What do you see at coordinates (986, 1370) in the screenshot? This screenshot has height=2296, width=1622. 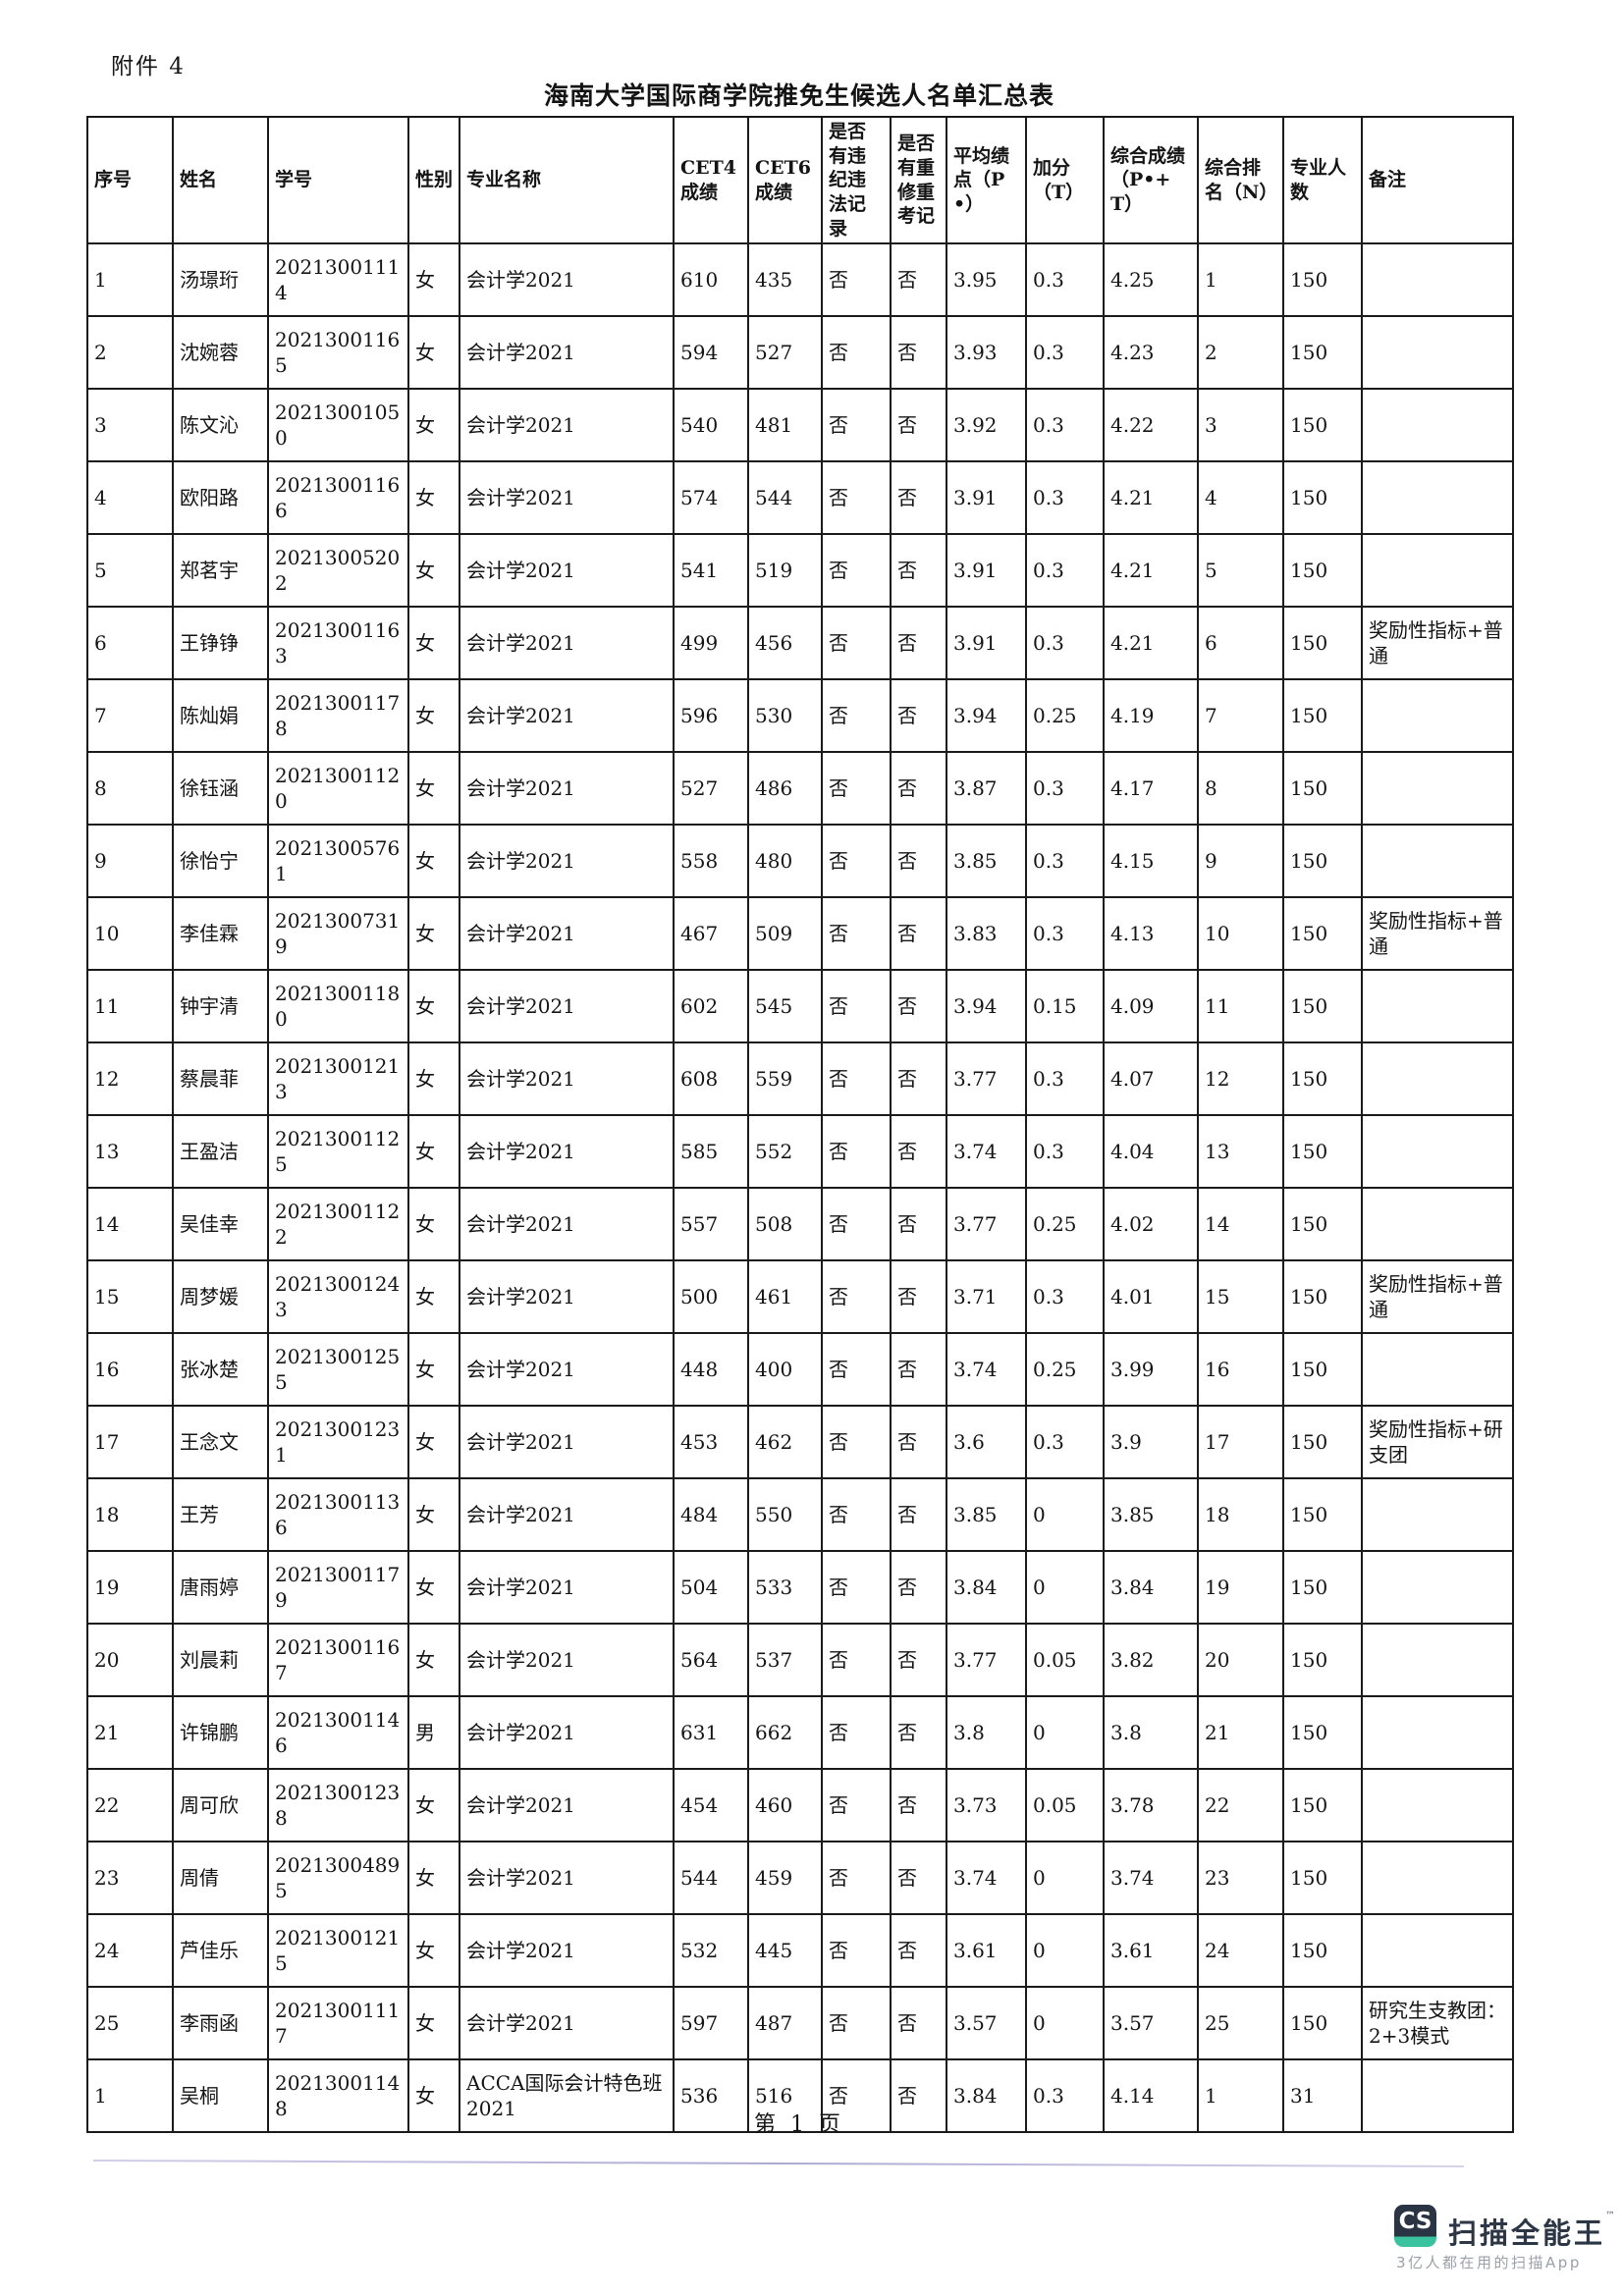 I see `cell-gpa: 3.74` at bounding box center [986, 1370].